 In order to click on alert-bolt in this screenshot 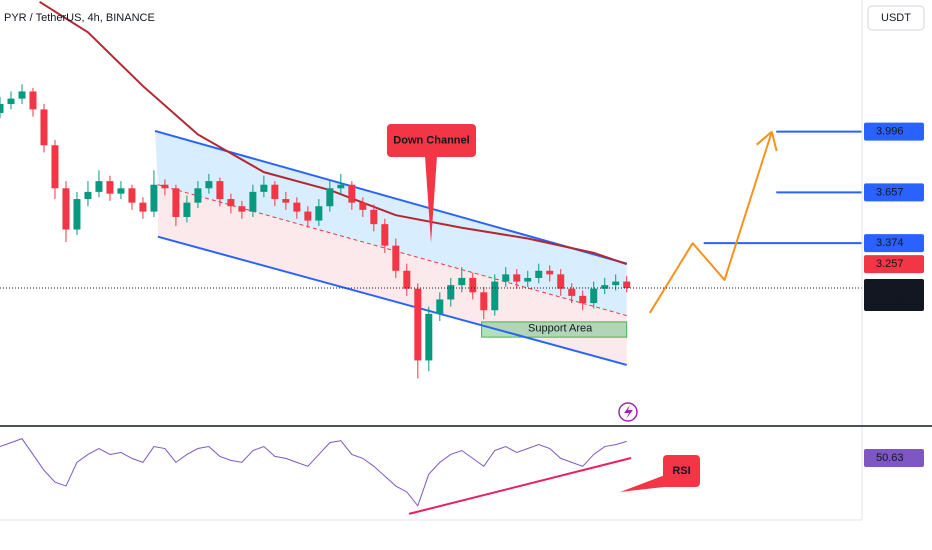, I will do `click(628, 412)`.